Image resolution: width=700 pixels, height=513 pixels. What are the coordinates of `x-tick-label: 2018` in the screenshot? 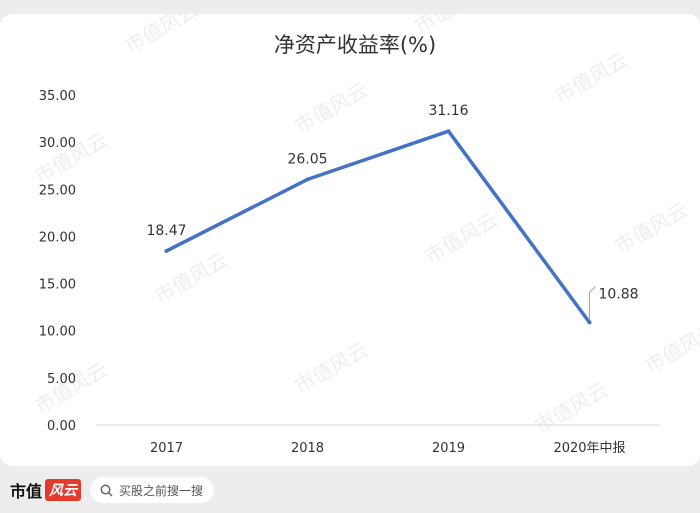 It's located at (307, 448).